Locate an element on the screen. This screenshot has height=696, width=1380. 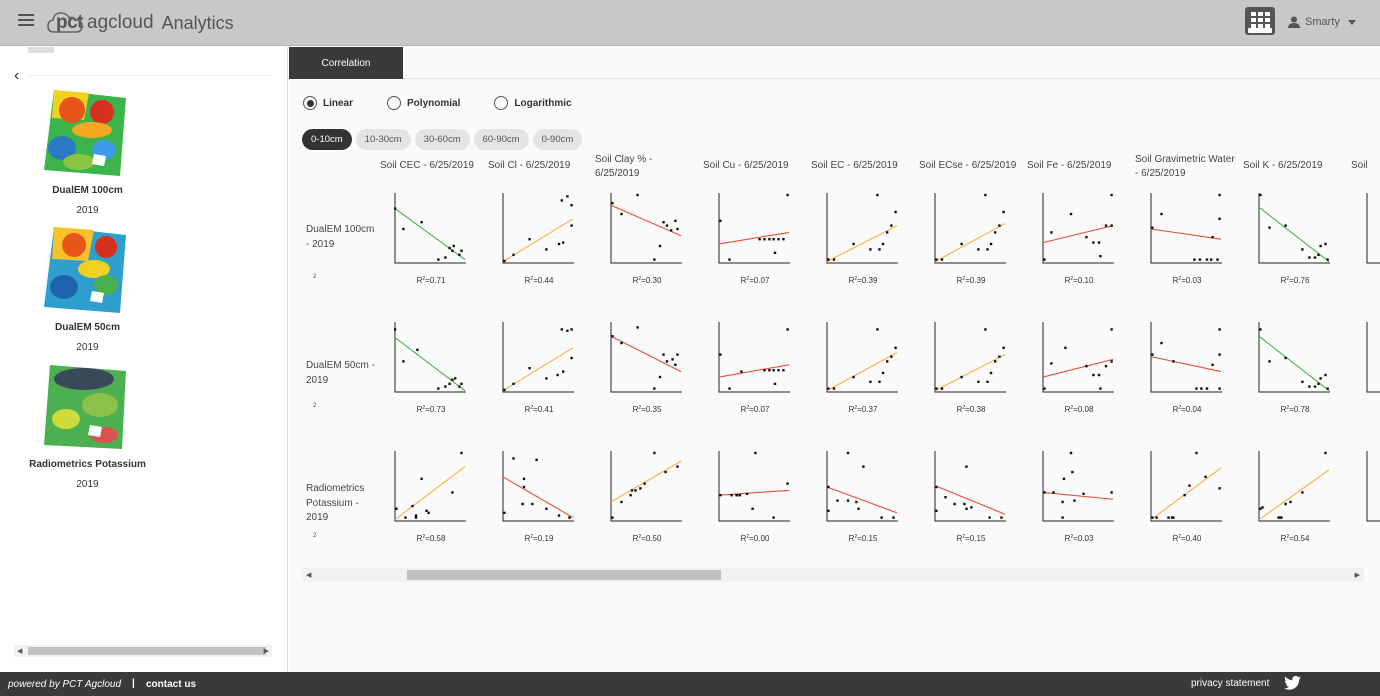
sidebar-scrollbar: ◀ ▶ is located at coordinates (143, 651).